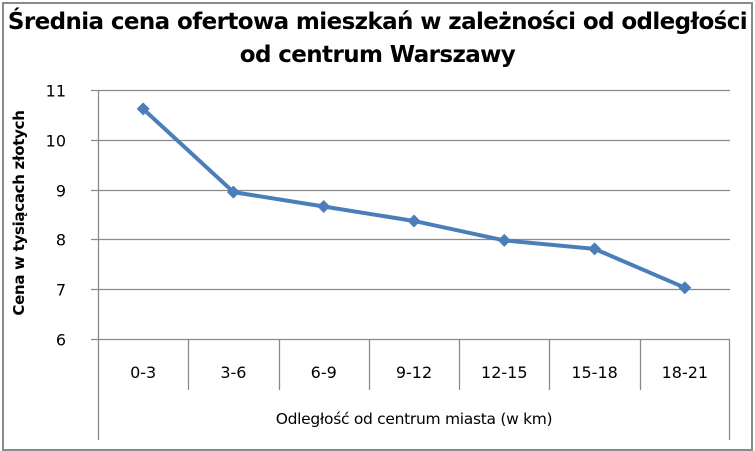  I want to click on y-tick-label: 11, so click(56, 91).